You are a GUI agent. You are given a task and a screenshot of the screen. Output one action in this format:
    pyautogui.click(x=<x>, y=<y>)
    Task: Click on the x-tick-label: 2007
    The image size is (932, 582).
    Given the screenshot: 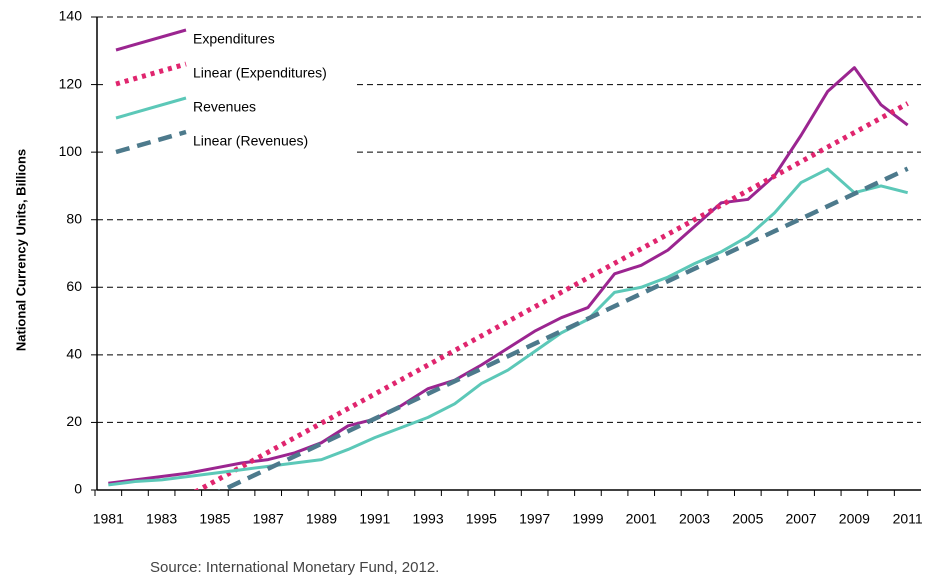 What is the action you would take?
    pyautogui.click(x=801, y=519)
    